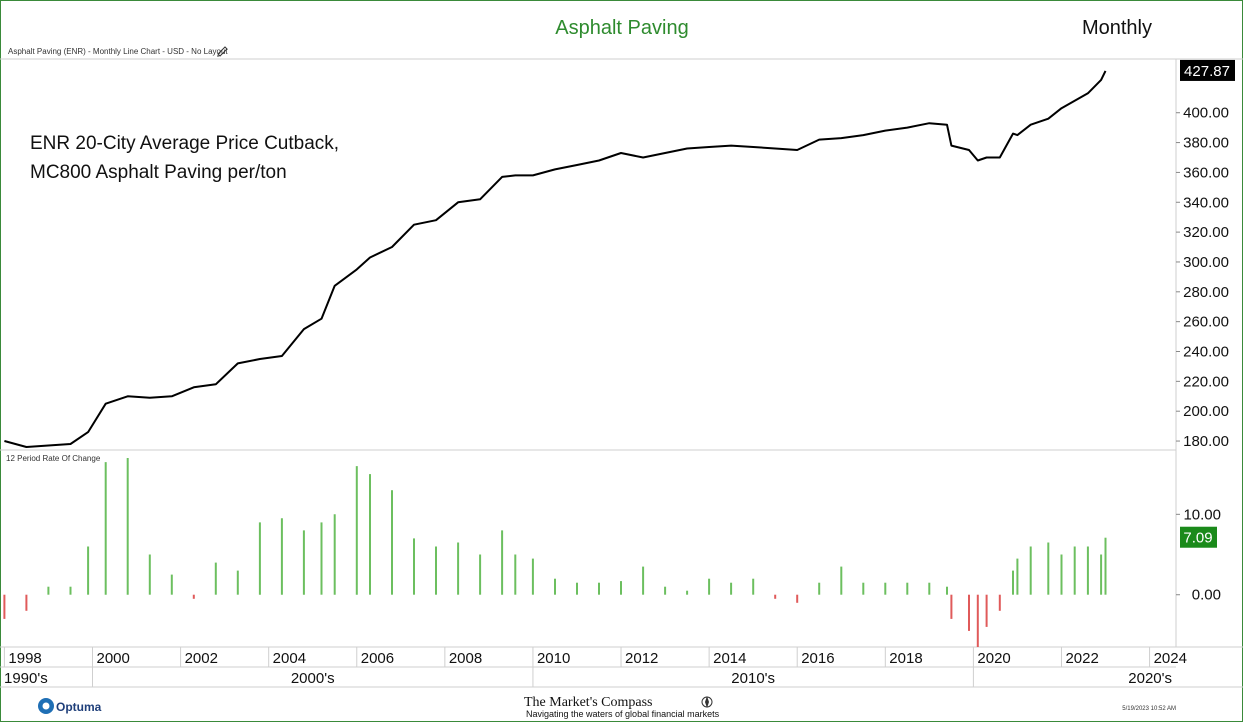 This screenshot has height=722, width=1243. What do you see at coordinates (1081, 658) in the screenshot?
I see `x-tick-label: 2022` at bounding box center [1081, 658].